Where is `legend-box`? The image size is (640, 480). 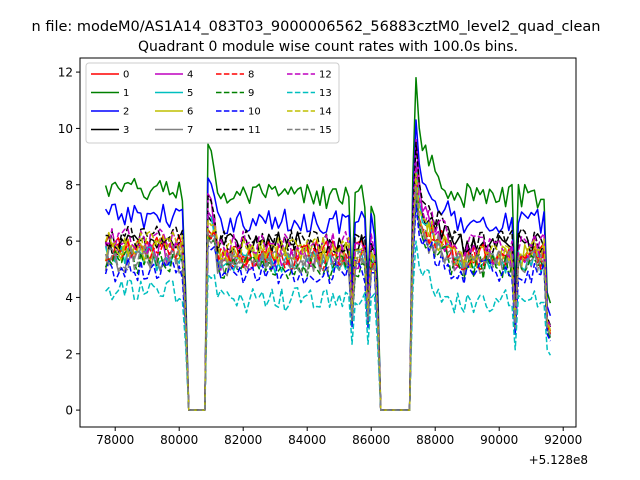 legend-box is located at coordinates (212, 103).